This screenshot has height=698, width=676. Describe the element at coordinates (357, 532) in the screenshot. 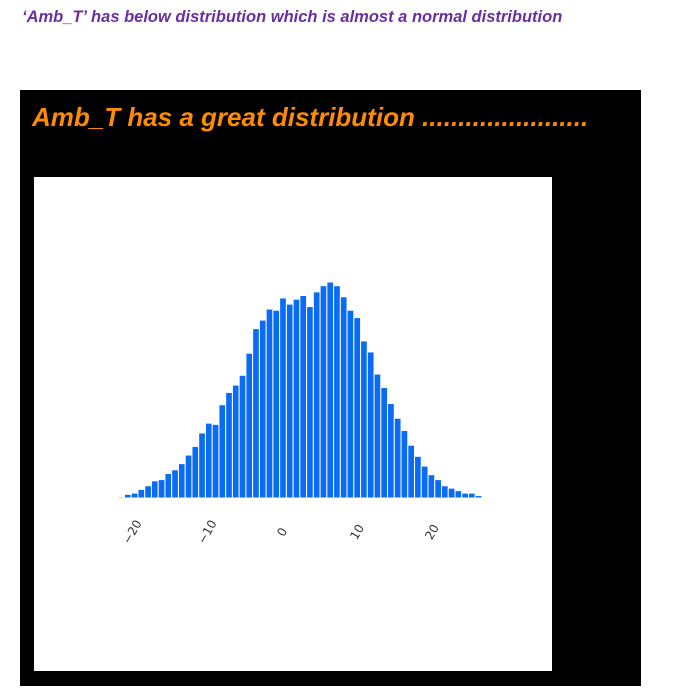

I see `x-tick-label: 10` at that location.